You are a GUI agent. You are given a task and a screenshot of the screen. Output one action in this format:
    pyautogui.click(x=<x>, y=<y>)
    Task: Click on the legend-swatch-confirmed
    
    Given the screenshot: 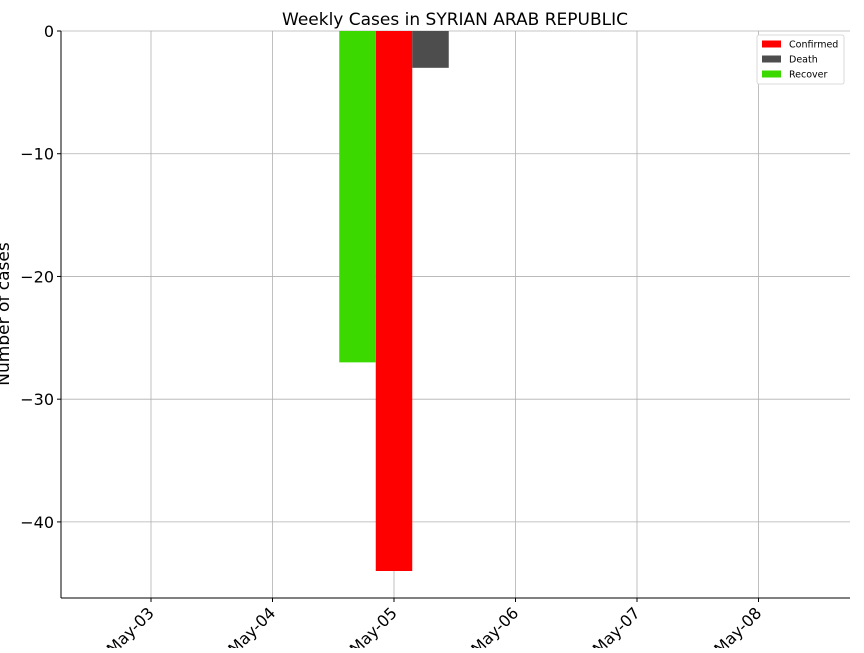 What is the action you would take?
    pyautogui.click(x=771, y=44)
    